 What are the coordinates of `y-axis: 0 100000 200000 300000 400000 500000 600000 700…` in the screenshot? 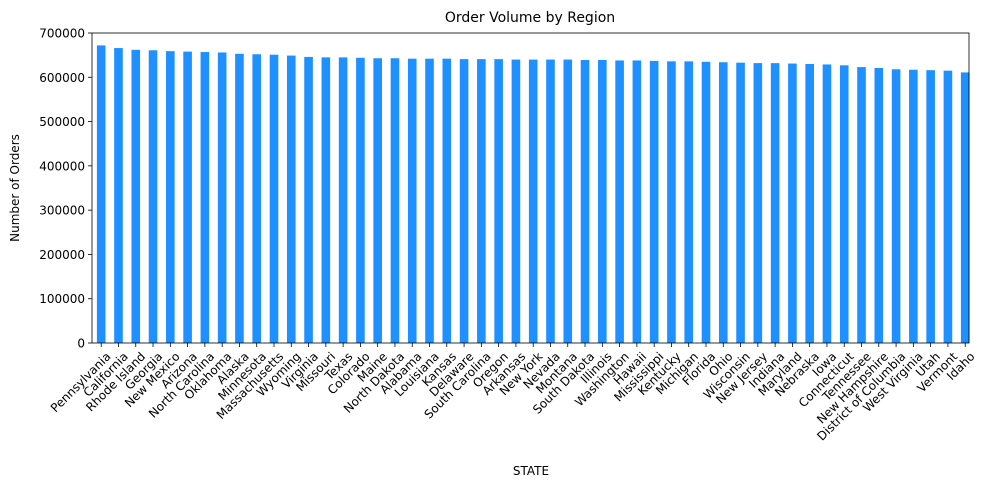 It's located at (65, 189).